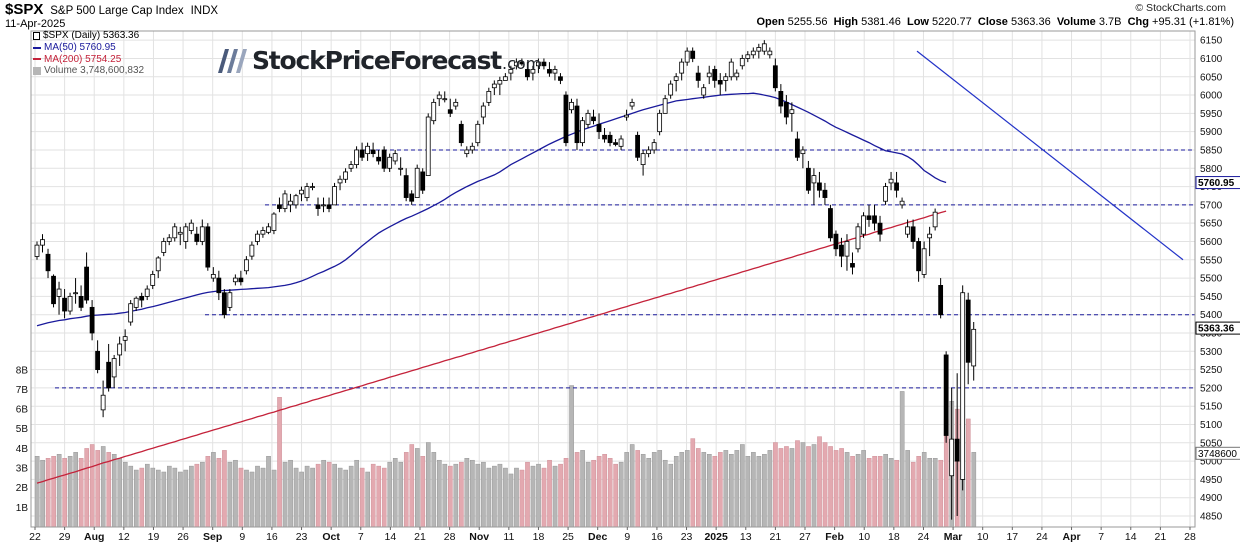  Describe the element at coordinates (1211, 388) in the screenshot. I see `price-tick-label: 5200` at that location.